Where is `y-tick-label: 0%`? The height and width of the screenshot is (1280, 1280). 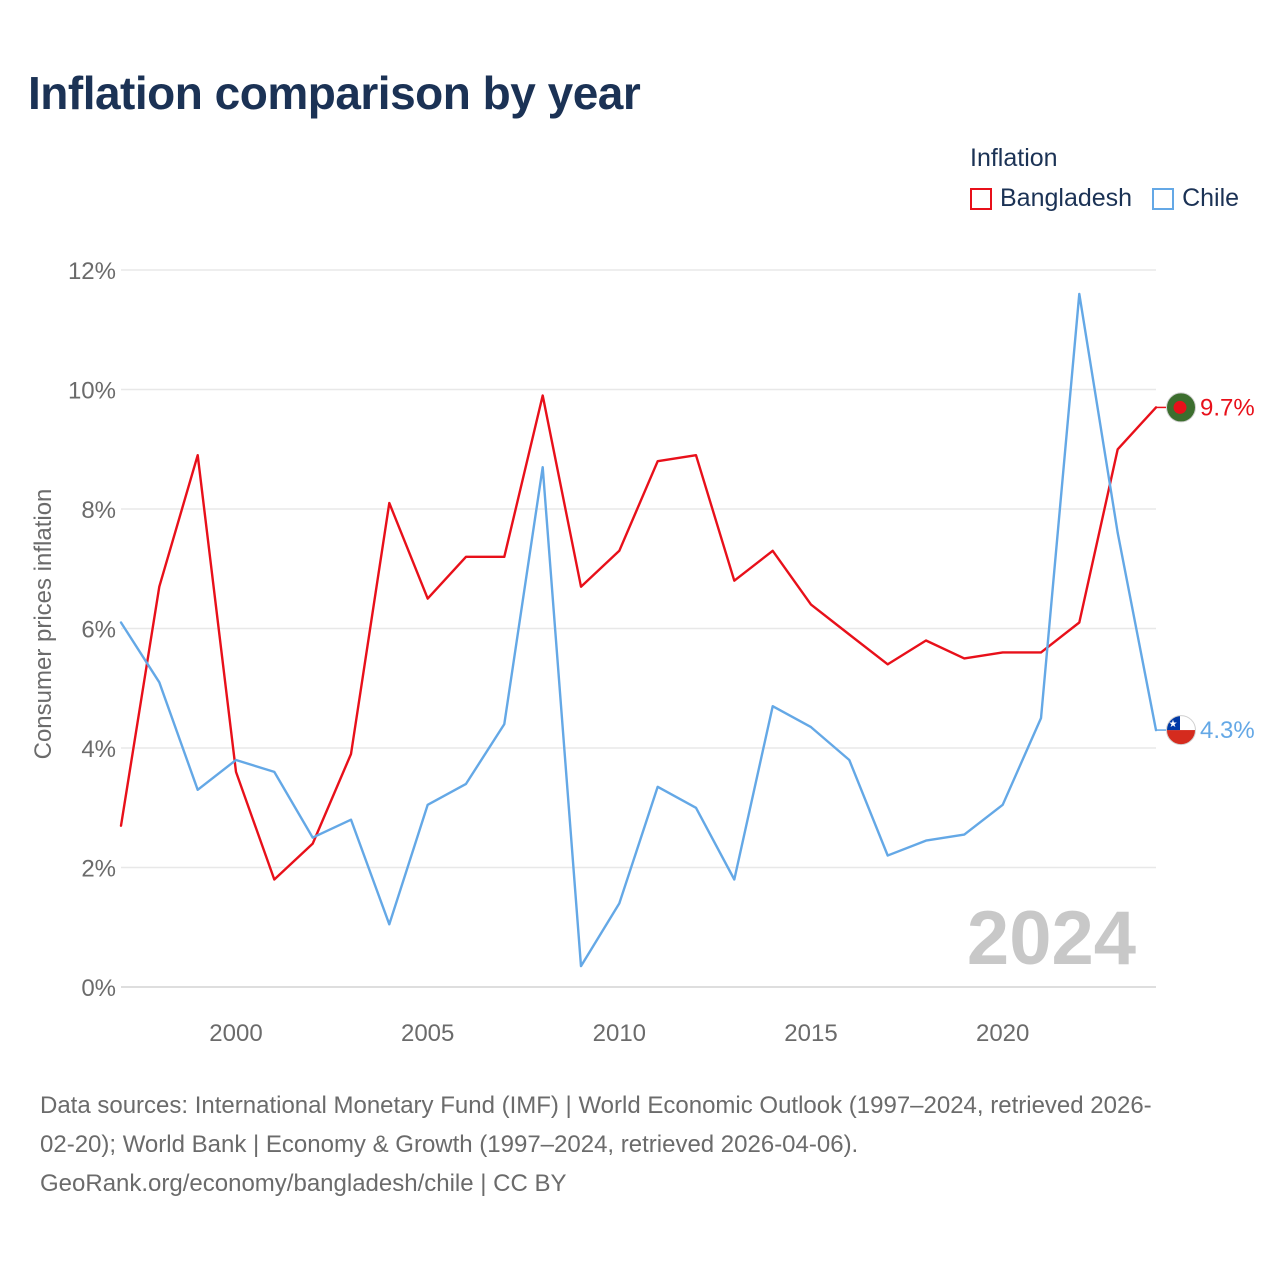 y-tick-label: 0% is located at coordinates (98, 988).